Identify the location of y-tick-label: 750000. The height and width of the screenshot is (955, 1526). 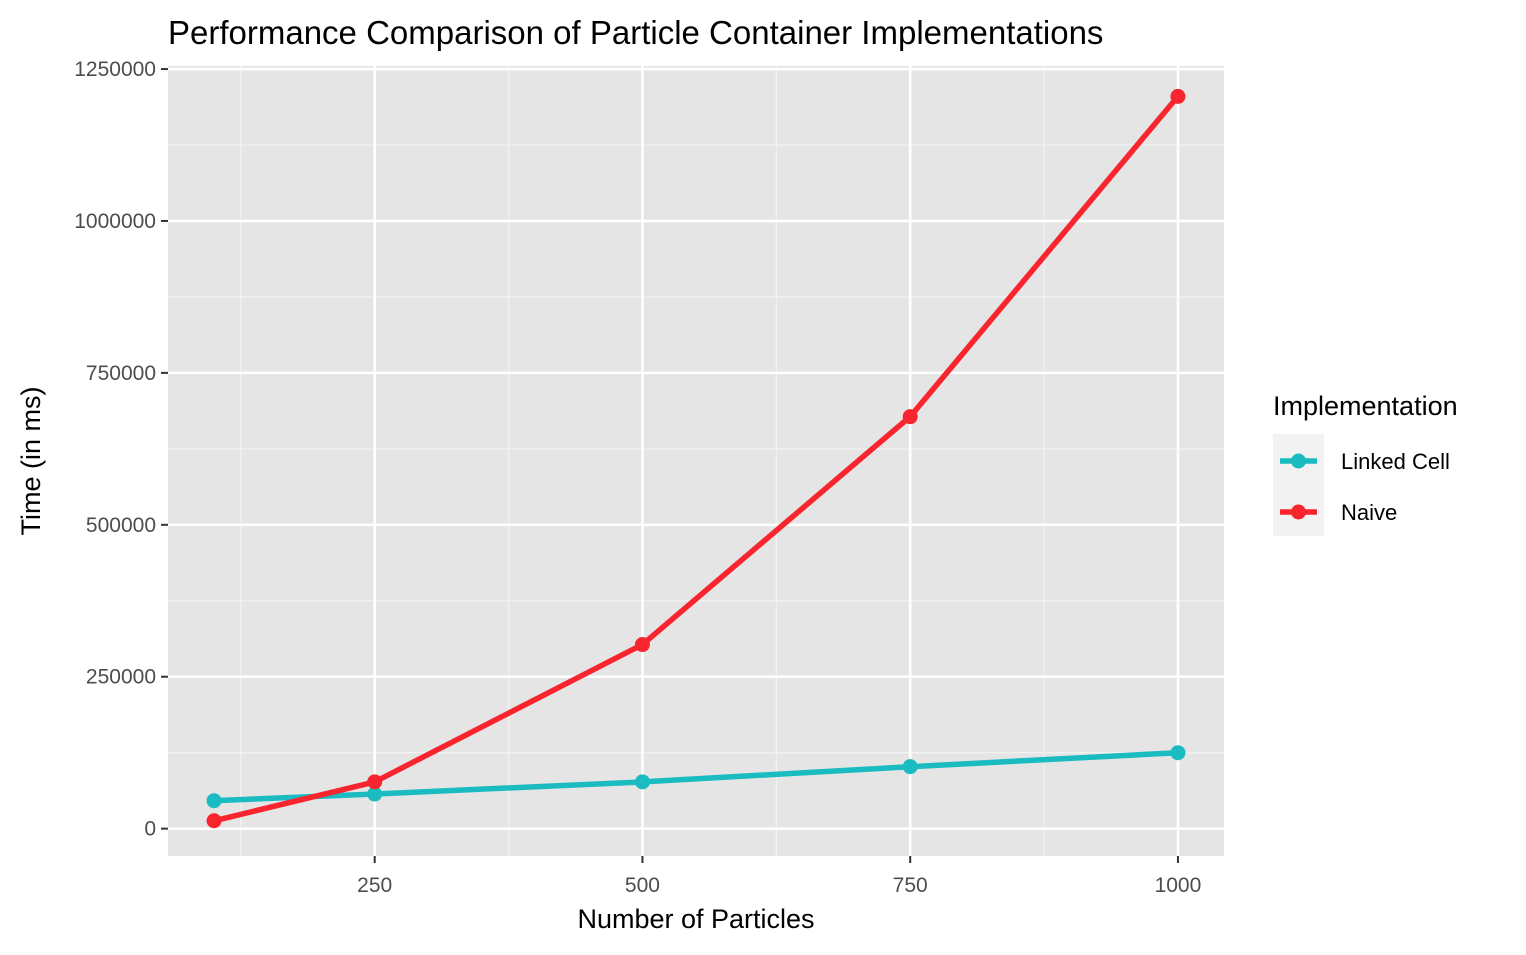
(121, 373).